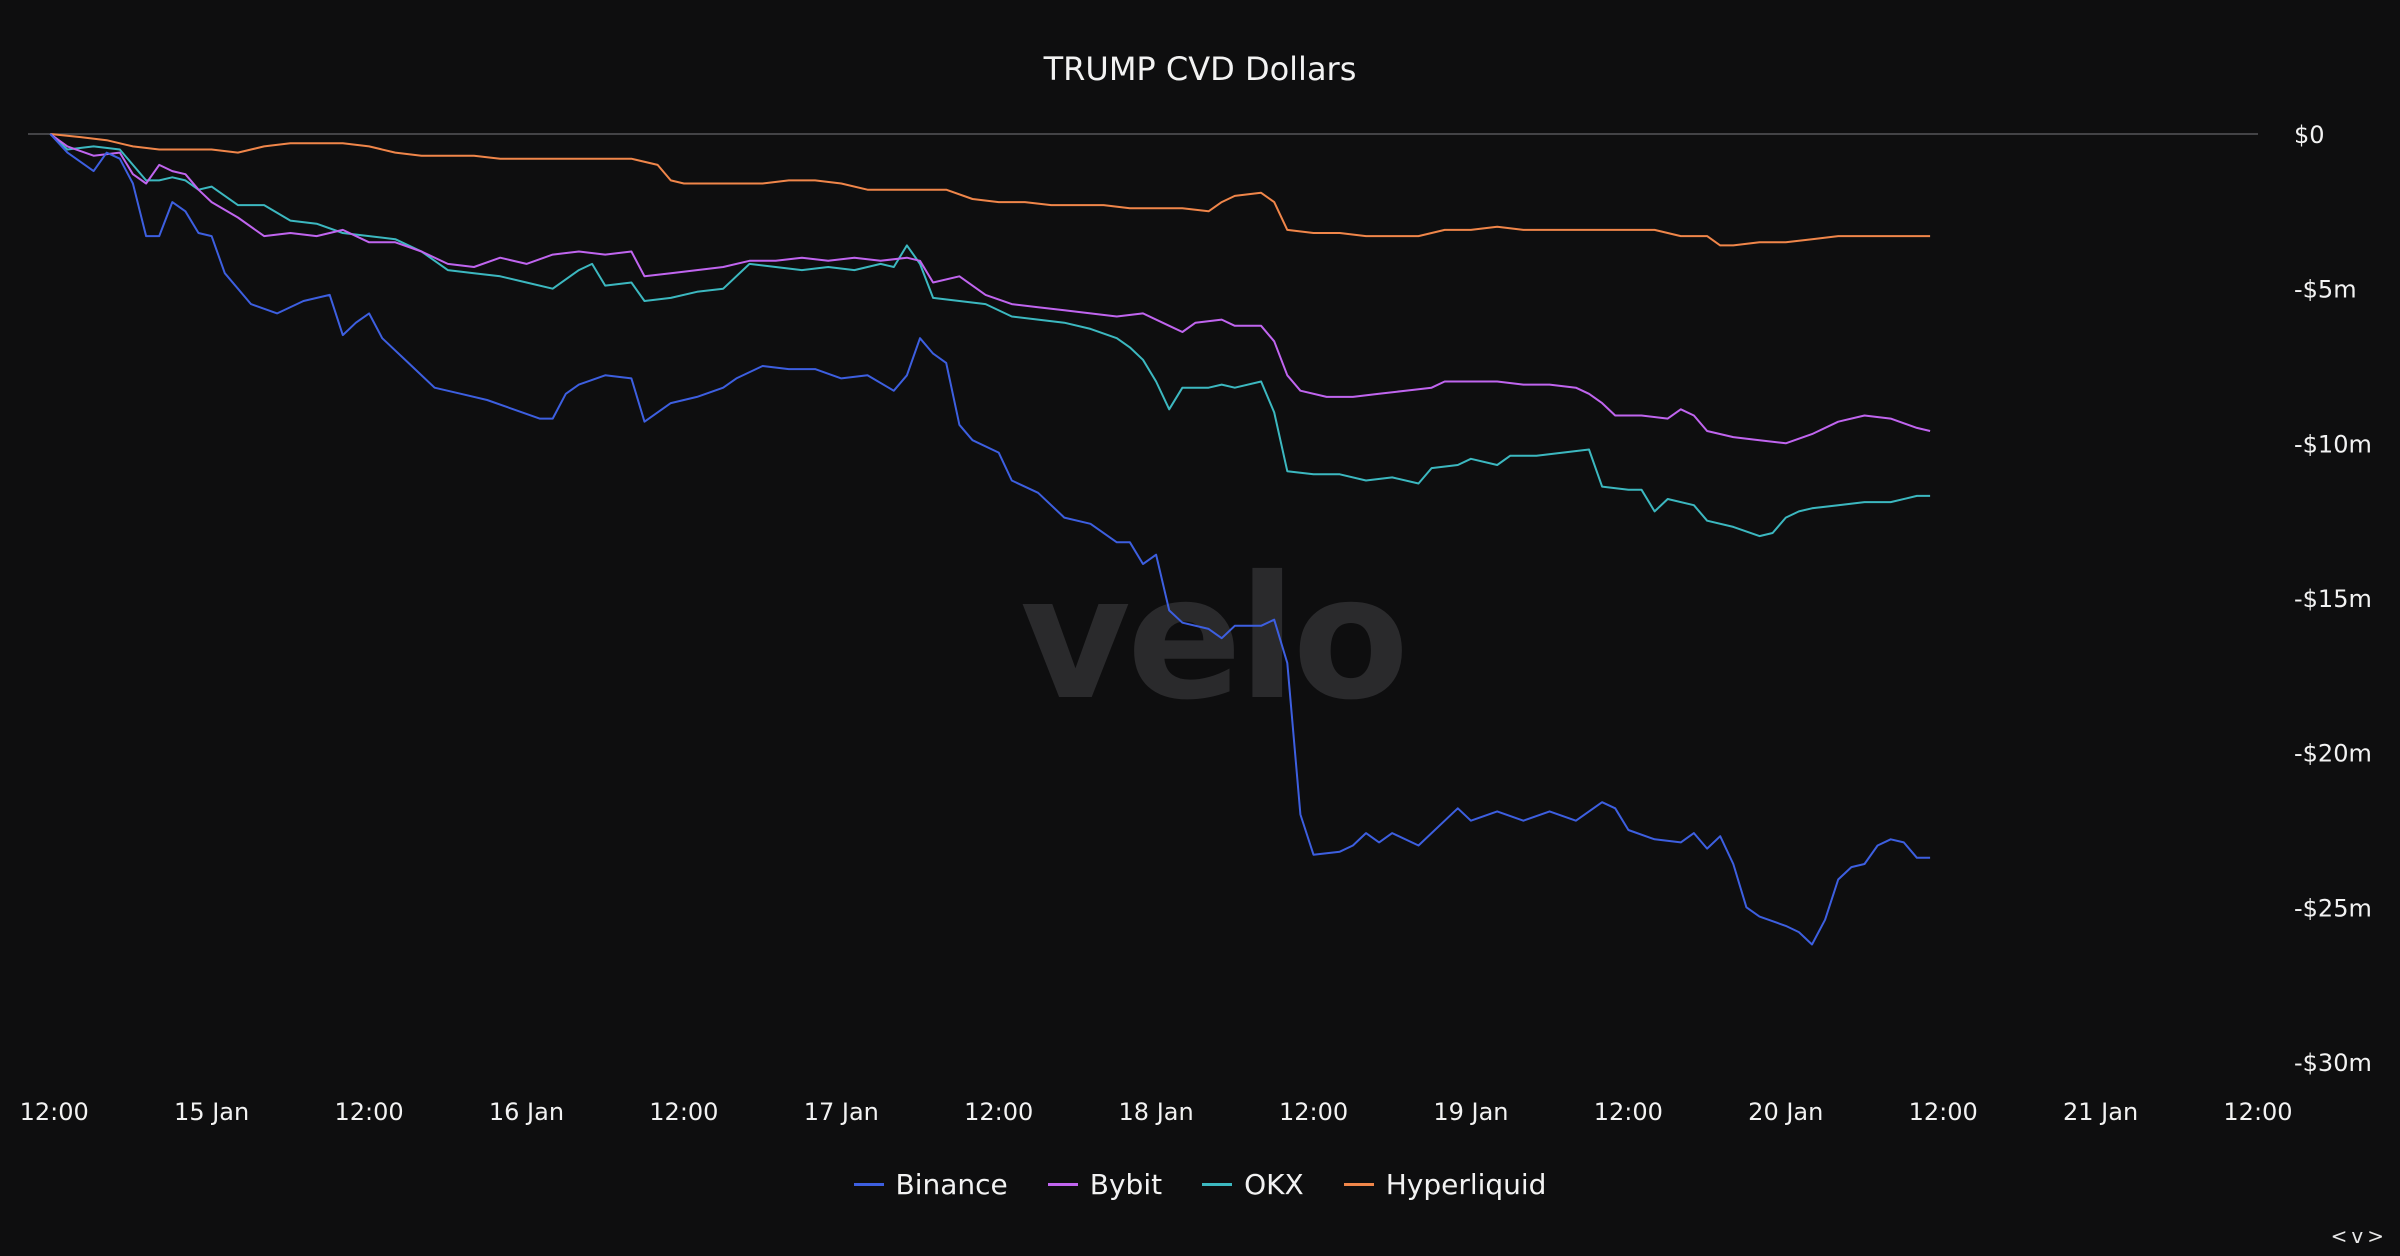  What do you see at coordinates (2309, 135) in the screenshot?
I see `y-tick-label: $0` at bounding box center [2309, 135].